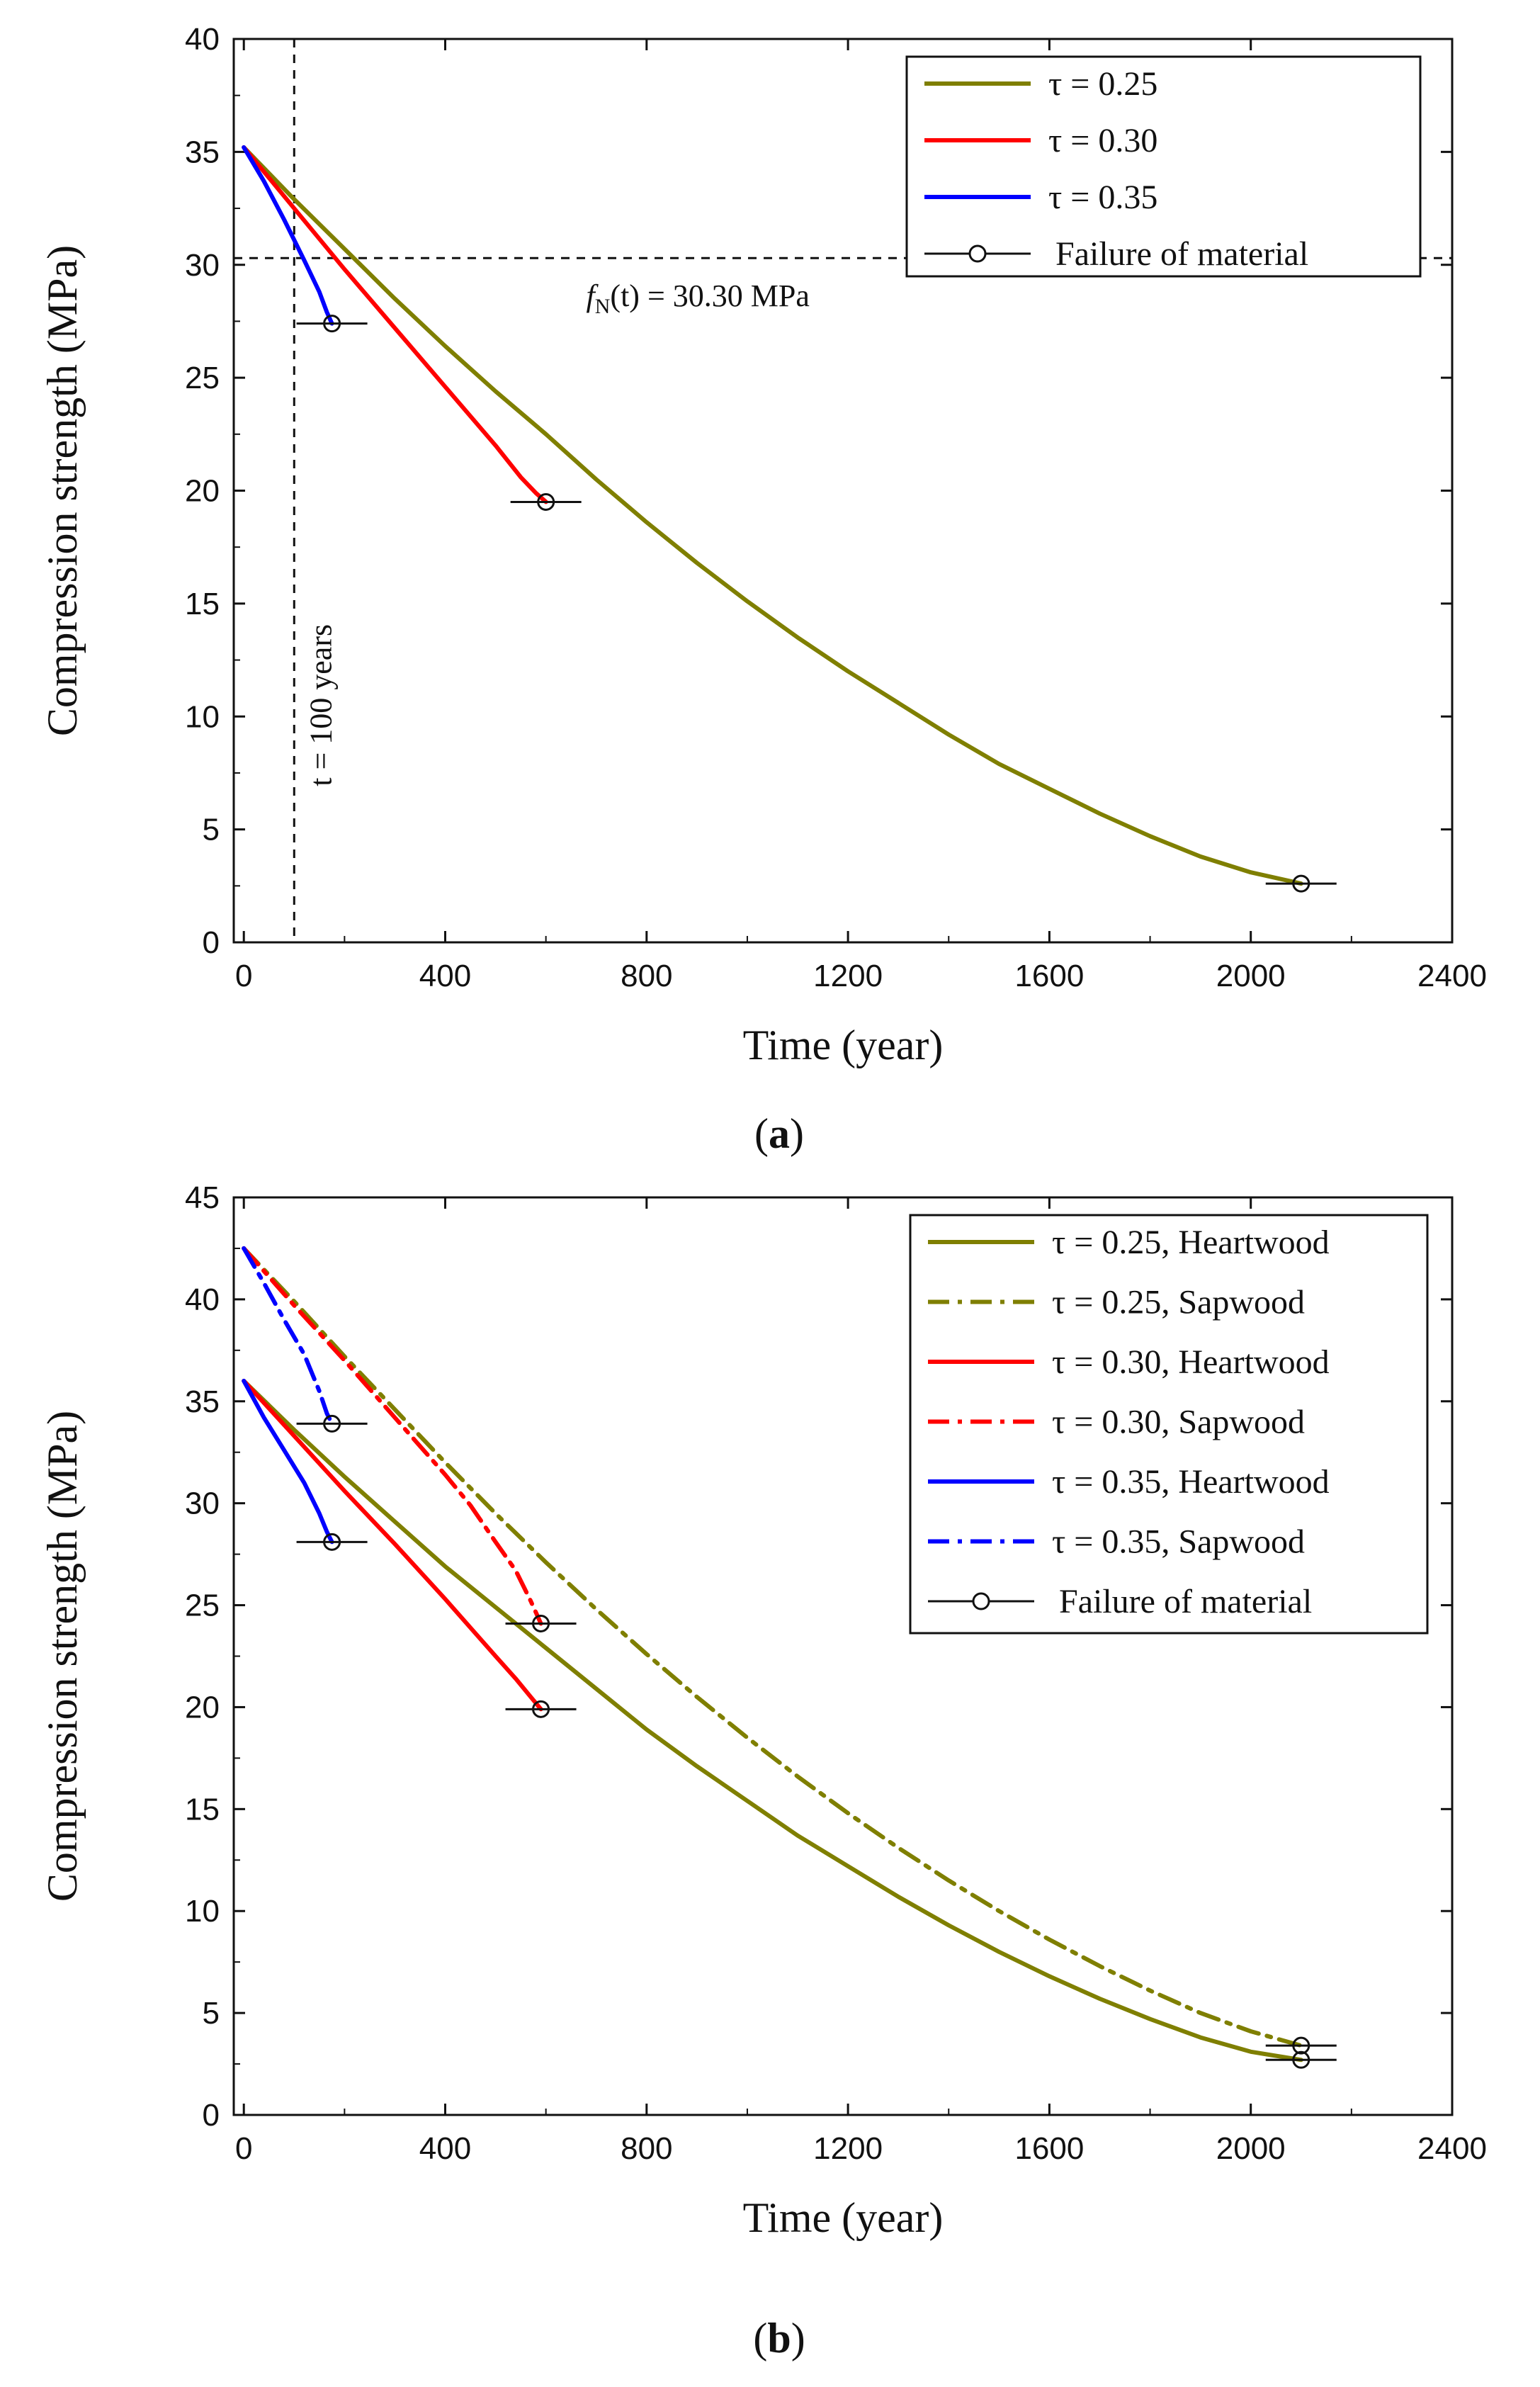 This screenshot has height=2387, width=1540. Describe the element at coordinates (1191, 1482) in the screenshot. I see `legend-label: τ = 0.35, Heartwood` at that location.